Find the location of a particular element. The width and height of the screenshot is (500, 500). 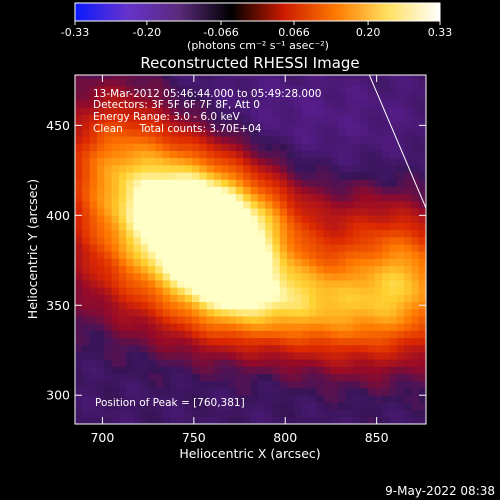

x-tick-label: 850 is located at coordinates (377, 437).